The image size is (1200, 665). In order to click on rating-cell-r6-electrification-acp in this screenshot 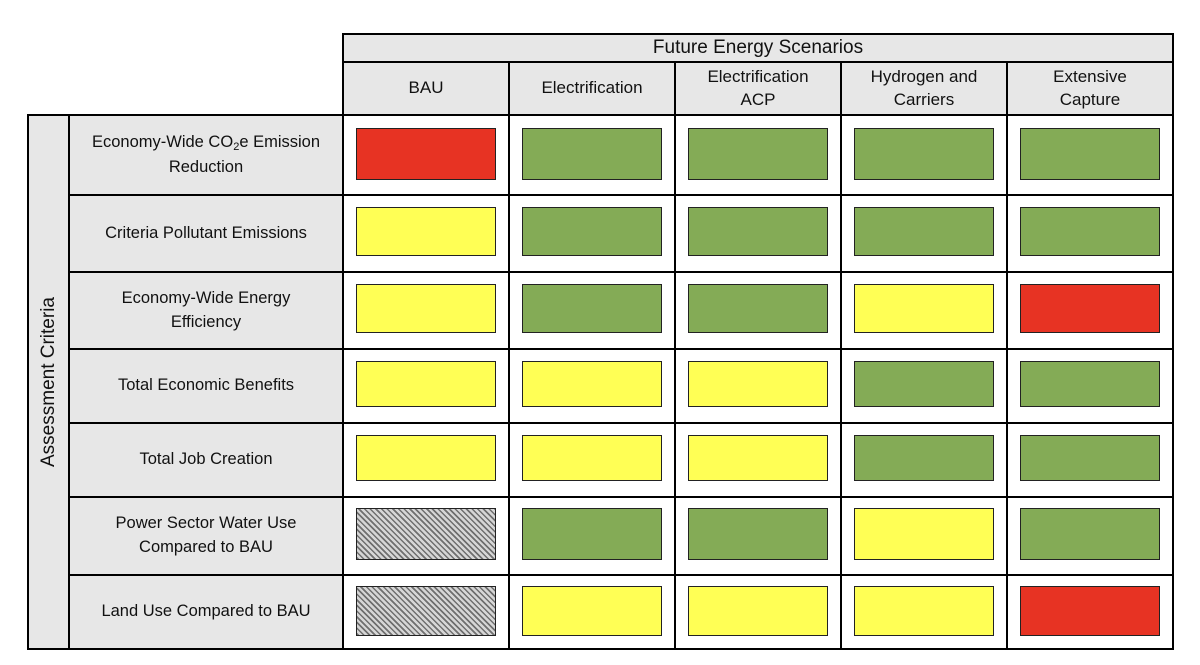, I will do `click(758, 536)`.